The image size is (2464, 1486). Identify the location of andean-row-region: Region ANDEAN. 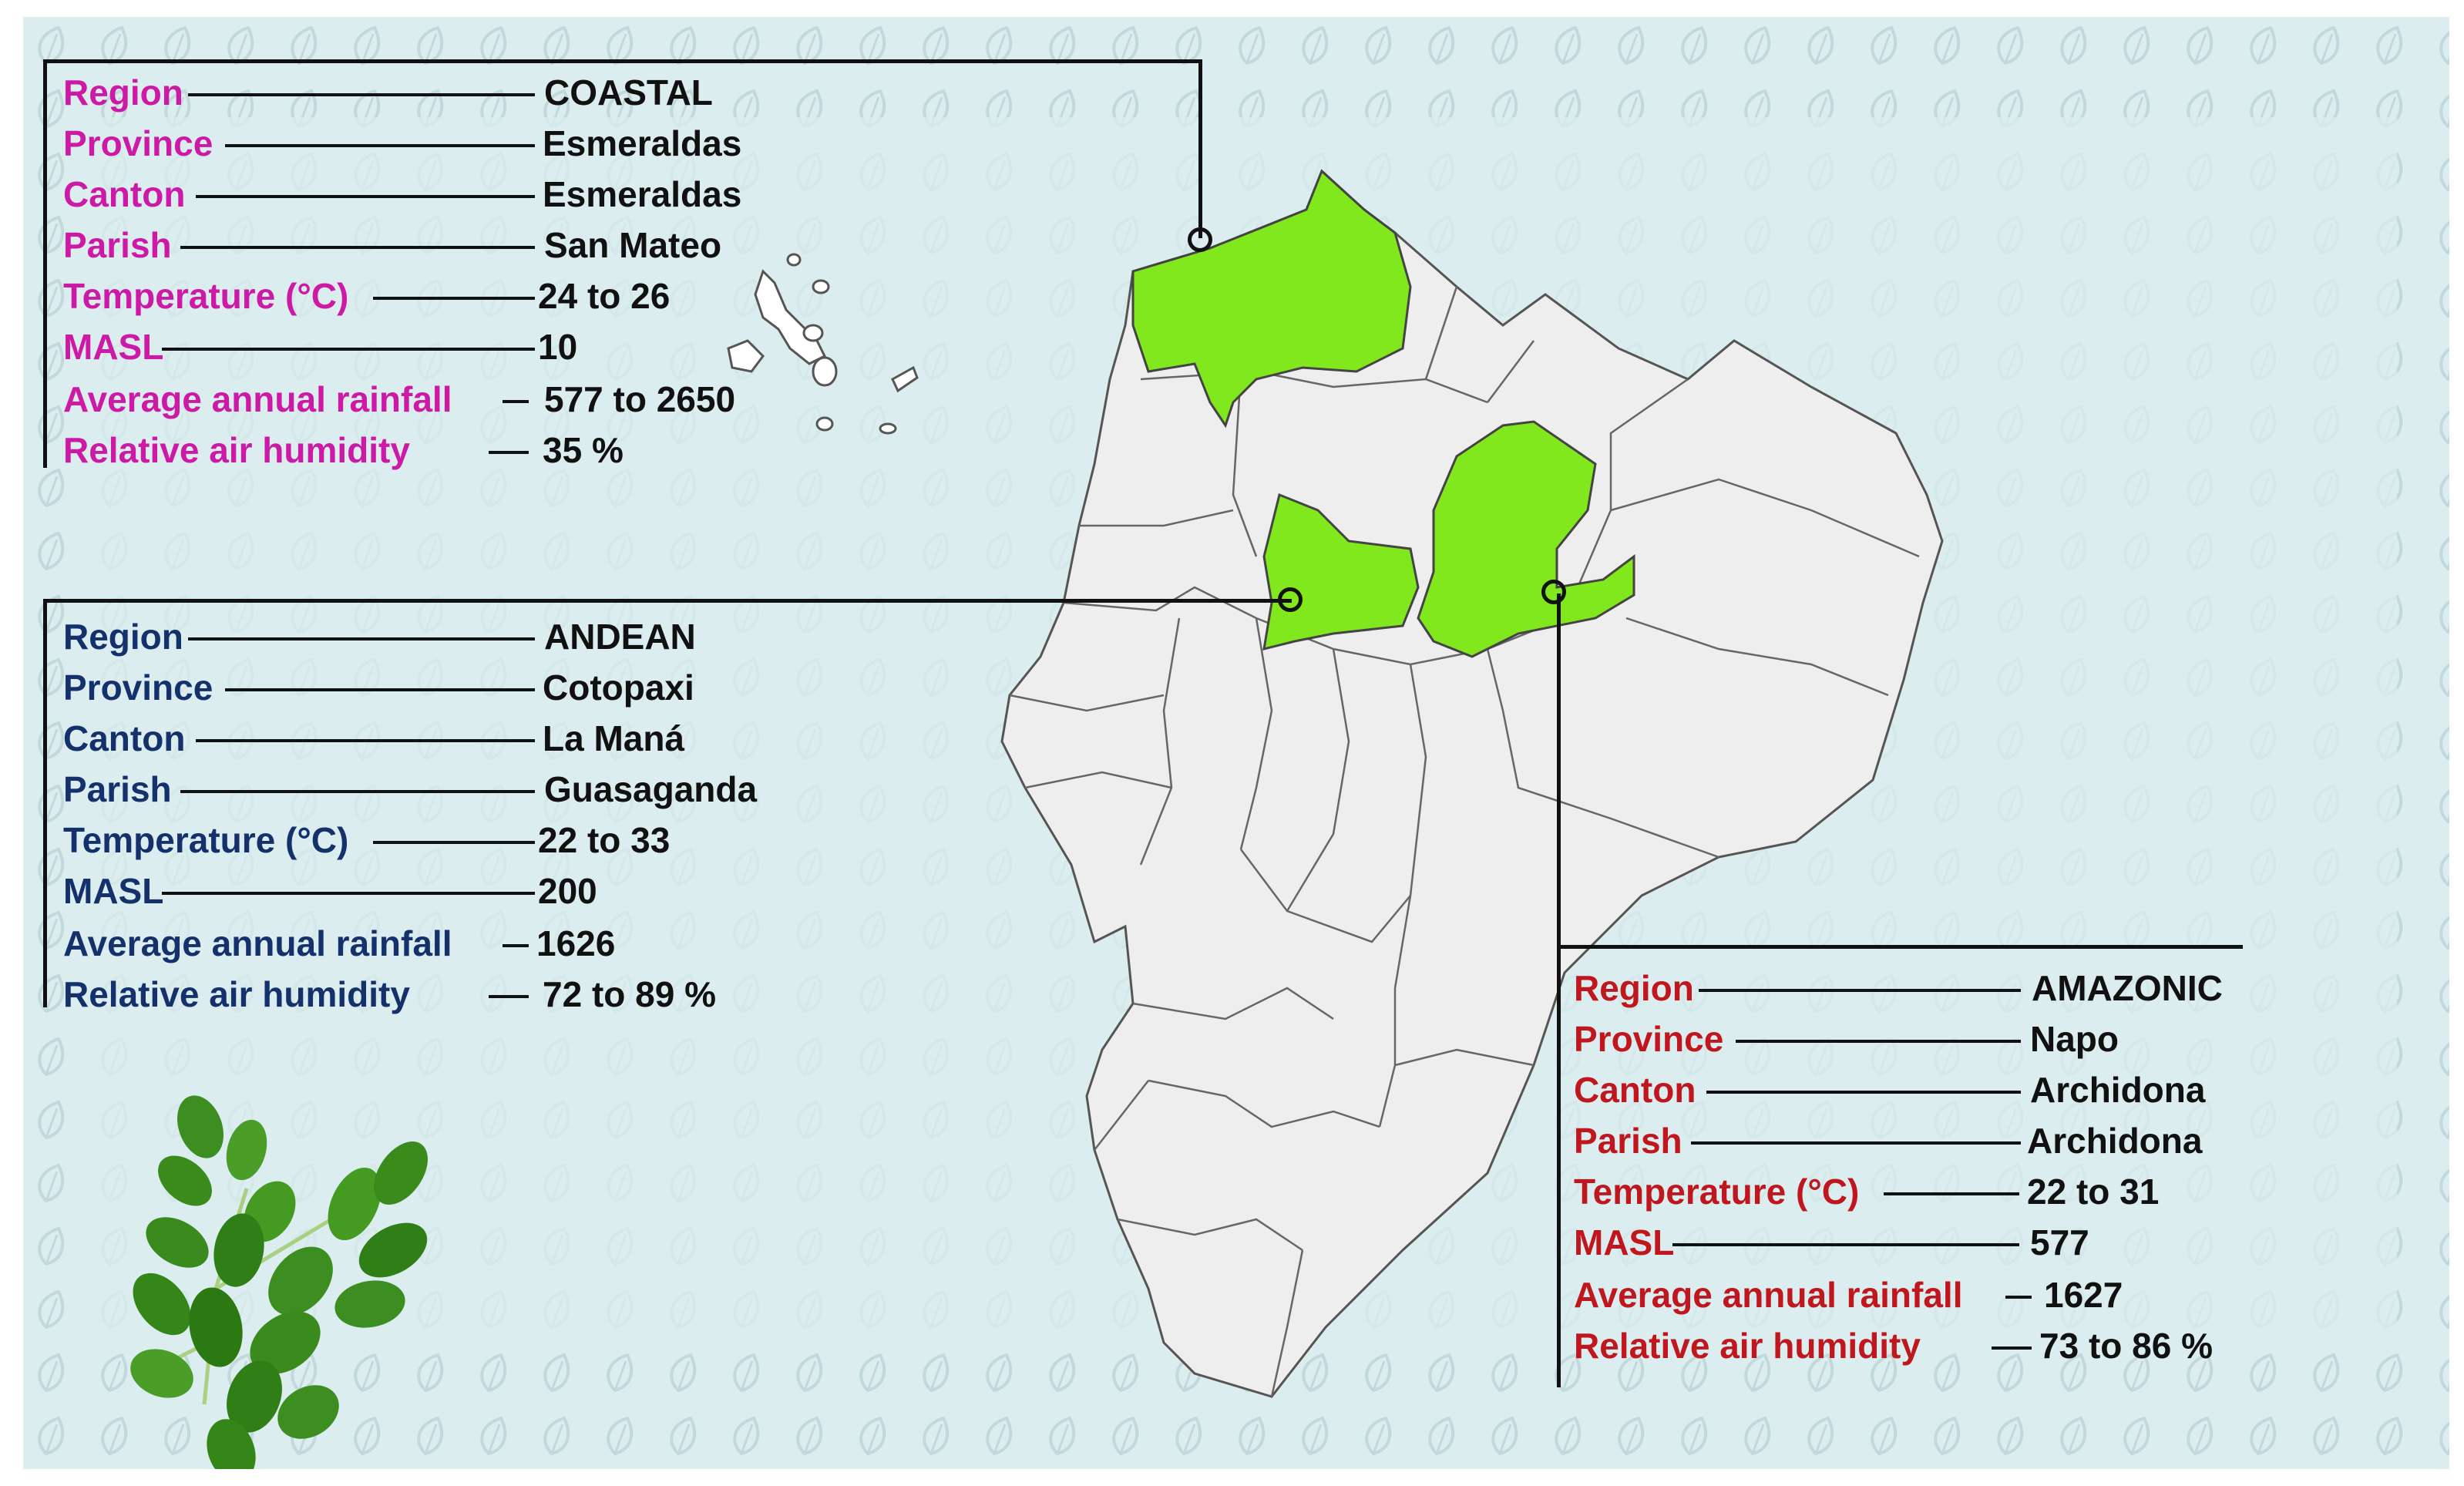
(429, 636).